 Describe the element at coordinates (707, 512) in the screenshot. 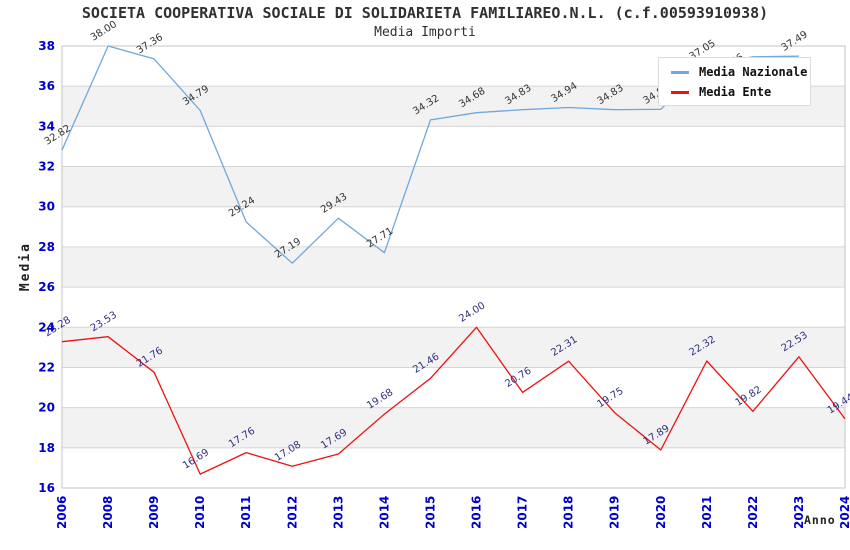

I see `x-tick-label: 2021` at that location.